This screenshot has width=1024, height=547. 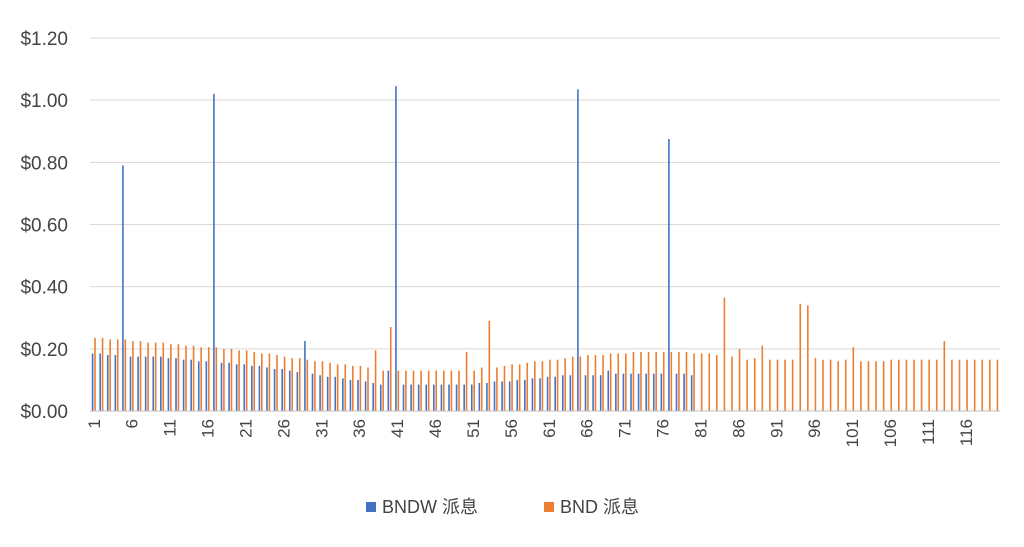 I want to click on x-tick-label: 41, so click(x=397, y=428).